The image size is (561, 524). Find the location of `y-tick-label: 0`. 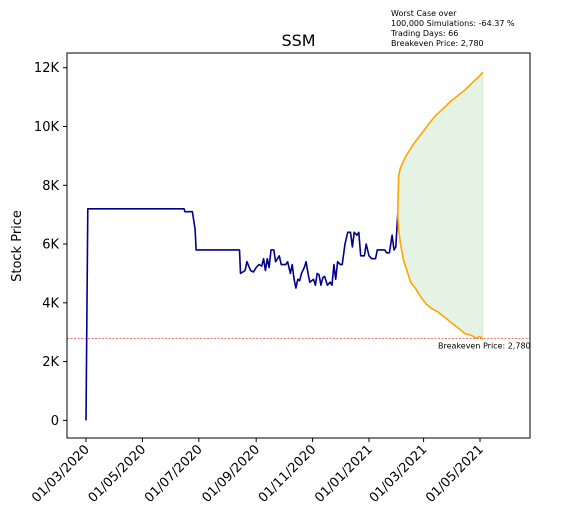

y-tick-label: 0 is located at coordinates (55, 421).